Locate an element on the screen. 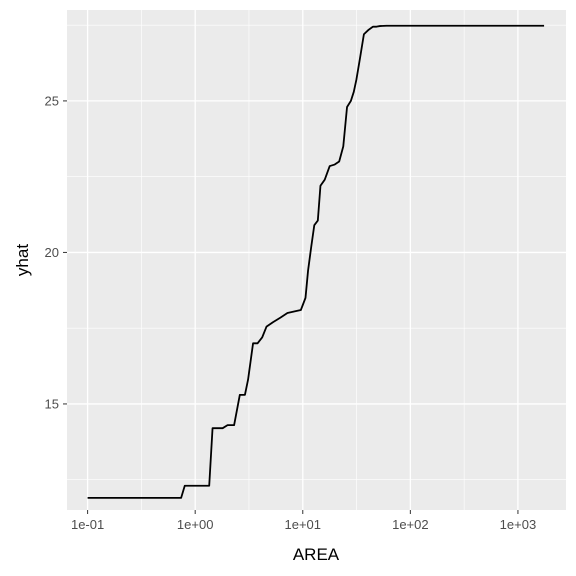 The width and height of the screenshot is (576, 576). y-tick-label: 25 is located at coordinates (52, 100).